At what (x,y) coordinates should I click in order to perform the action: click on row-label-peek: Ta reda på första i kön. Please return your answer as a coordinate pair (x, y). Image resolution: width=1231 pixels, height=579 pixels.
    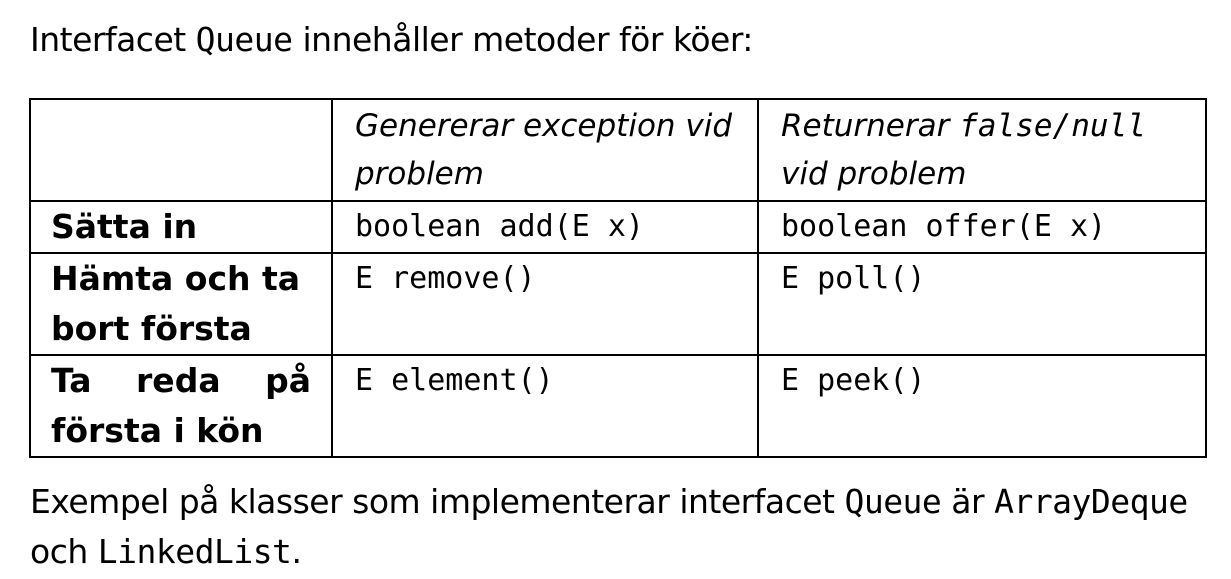
    Looking at the image, I should click on (181, 406).